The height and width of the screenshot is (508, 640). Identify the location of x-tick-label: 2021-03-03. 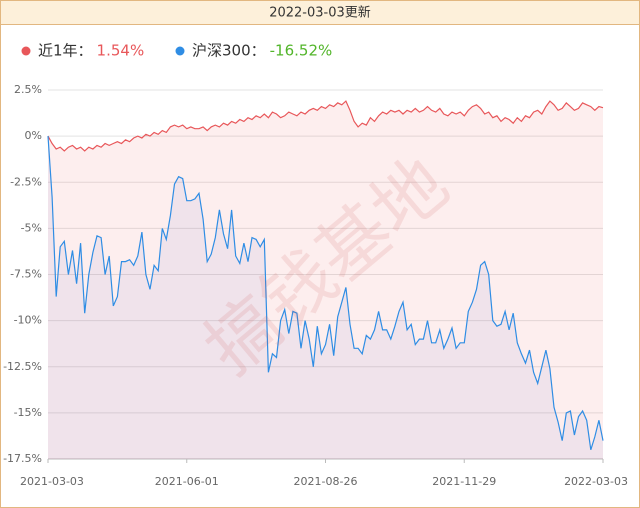
(52, 481).